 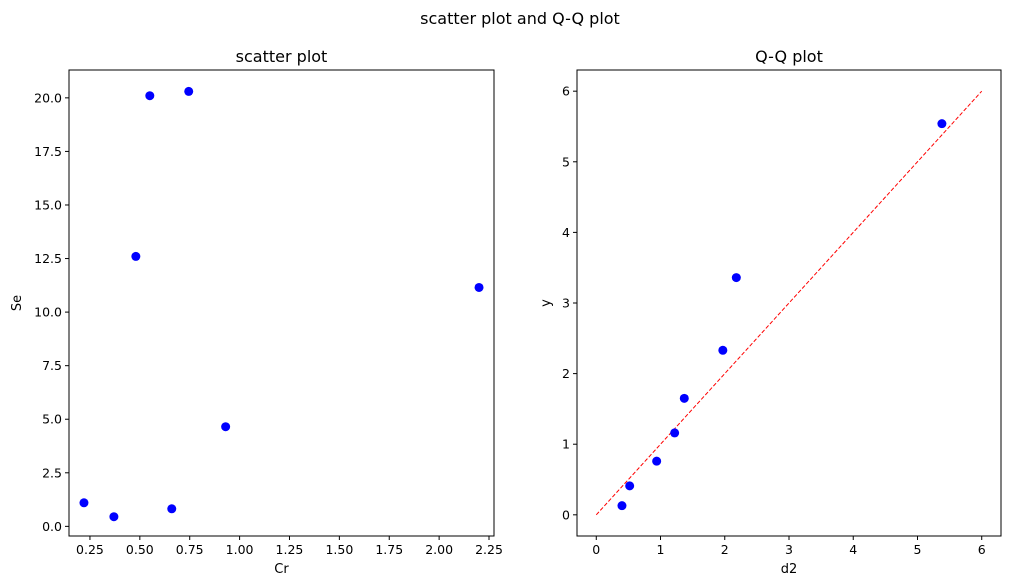 What do you see at coordinates (566, 232) in the screenshot?
I see `qq-plot-ytick-label: 4` at bounding box center [566, 232].